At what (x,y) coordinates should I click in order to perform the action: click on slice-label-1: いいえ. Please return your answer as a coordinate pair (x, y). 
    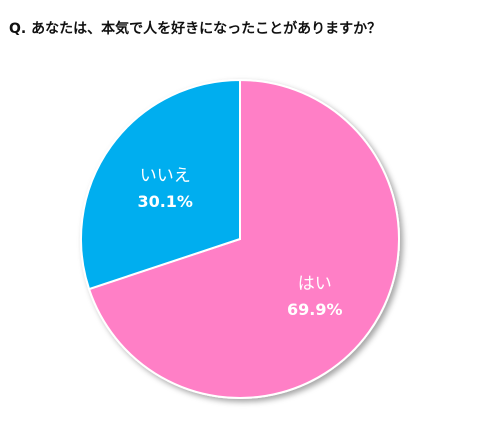
    Looking at the image, I should click on (165, 176).